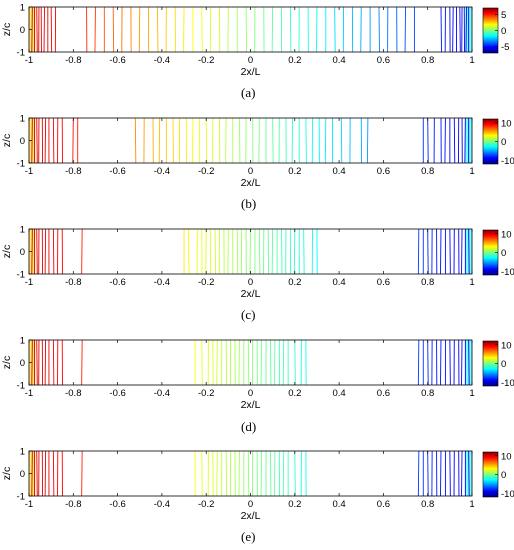 The width and height of the screenshot is (514, 550). What do you see at coordinates (507, 161) in the screenshot?
I see `colorbar-tick-label: -10` at bounding box center [507, 161].